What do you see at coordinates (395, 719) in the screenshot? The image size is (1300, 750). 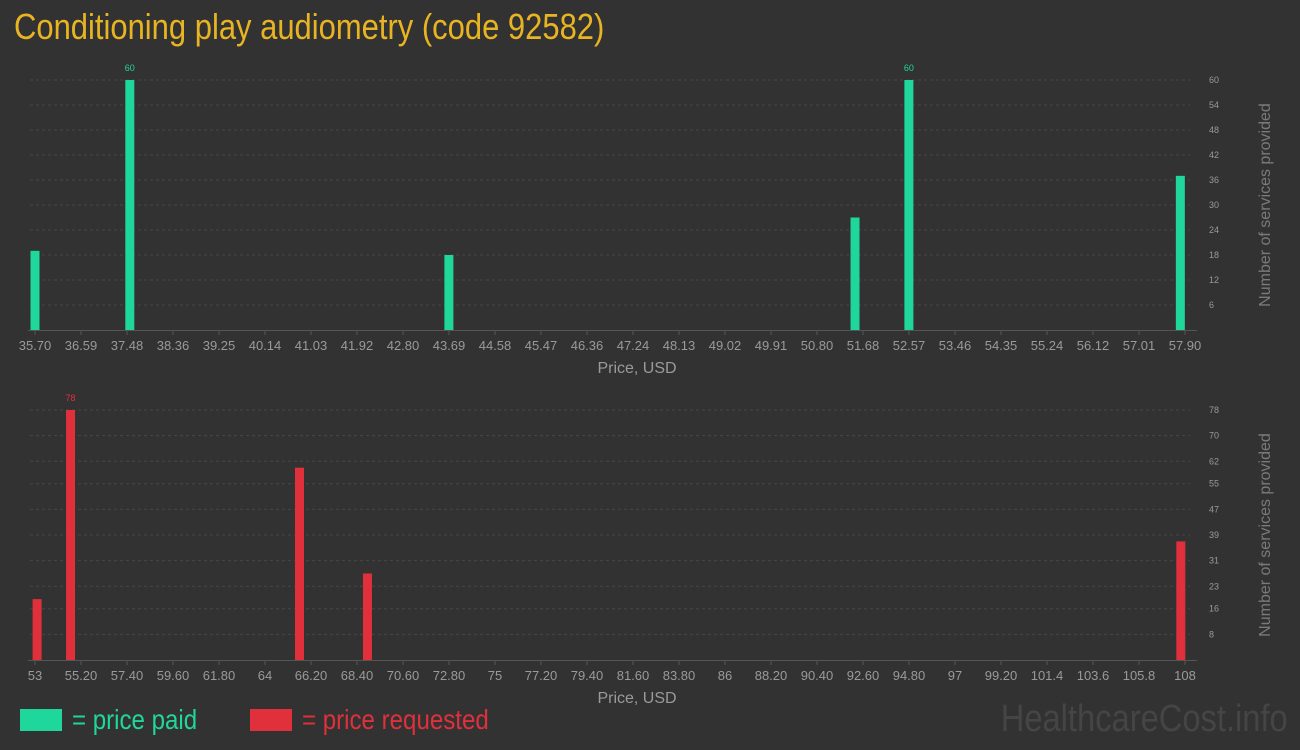 I see `legend-requested-label: = price requested` at bounding box center [395, 719].